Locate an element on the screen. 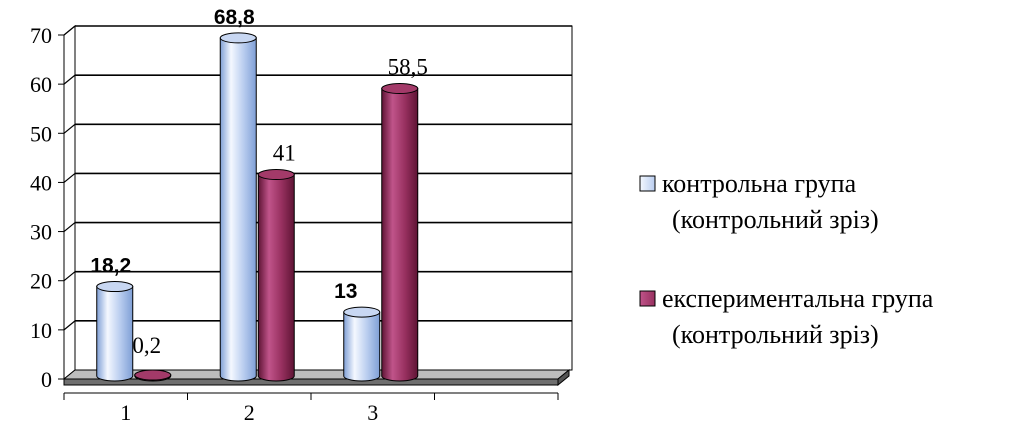 The height and width of the screenshot is (436, 1027). plot-floor is located at coordinates (317, 377).